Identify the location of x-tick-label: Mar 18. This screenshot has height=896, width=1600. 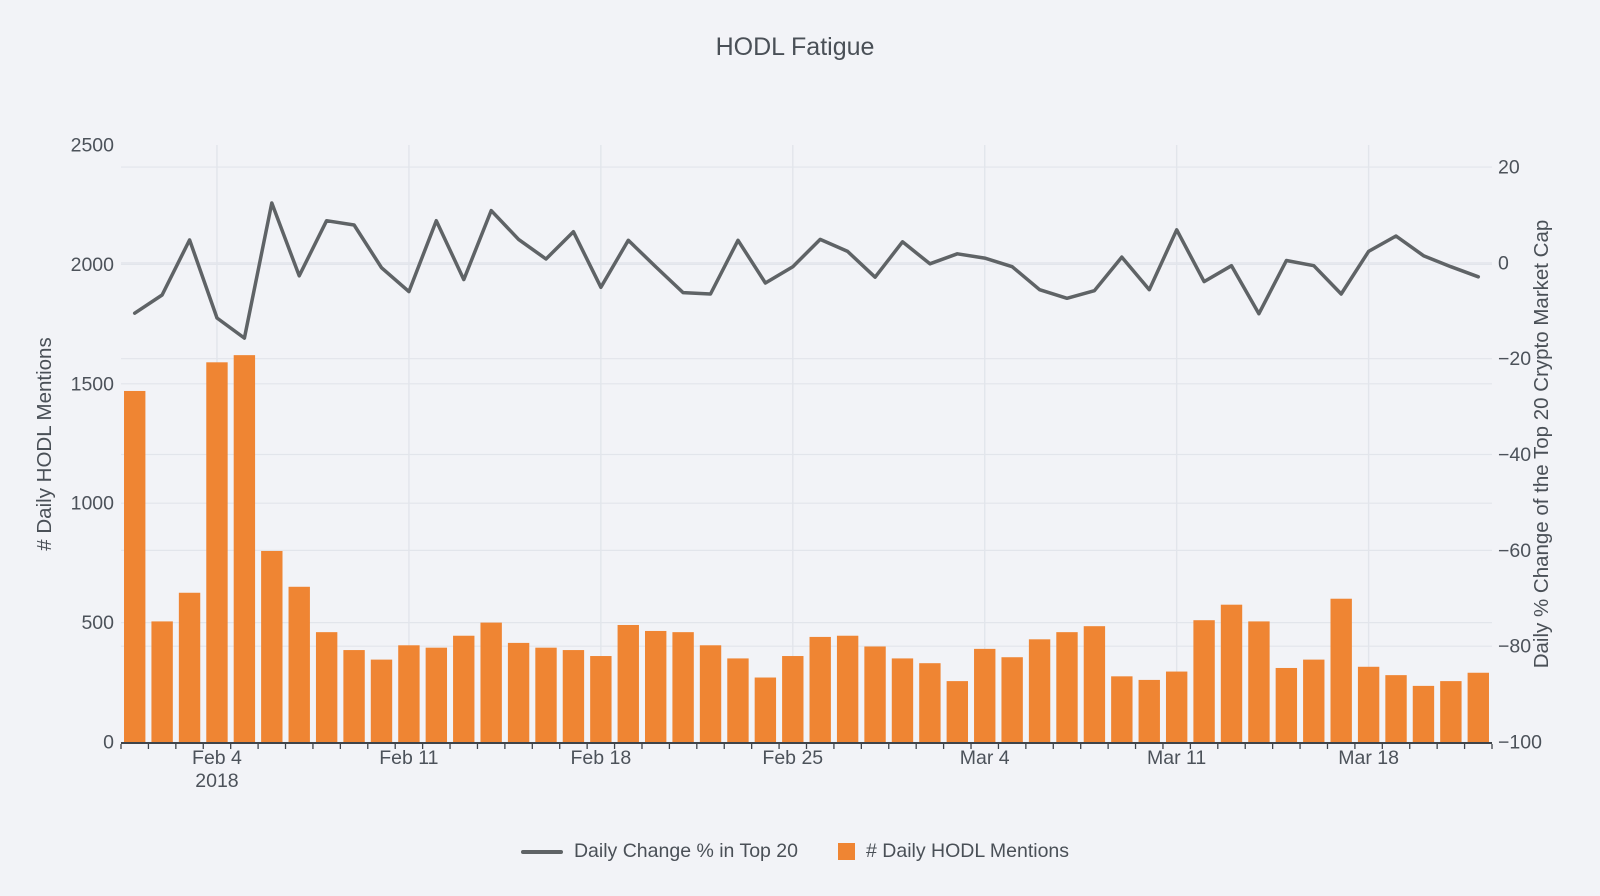
(1368, 758).